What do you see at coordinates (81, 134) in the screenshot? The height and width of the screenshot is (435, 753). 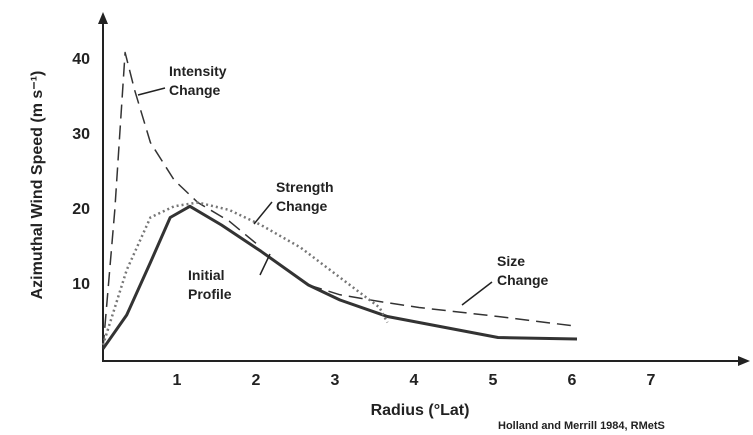 I see `y-tick-label: 30` at bounding box center [81, 134].